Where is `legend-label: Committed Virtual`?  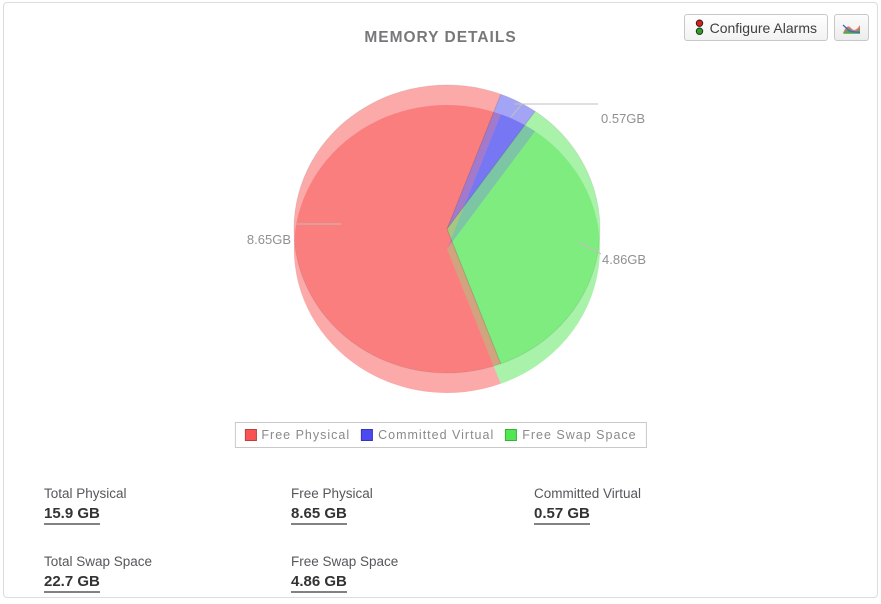
legend-label: Committed Virtual is located at coordinates (436, 435).